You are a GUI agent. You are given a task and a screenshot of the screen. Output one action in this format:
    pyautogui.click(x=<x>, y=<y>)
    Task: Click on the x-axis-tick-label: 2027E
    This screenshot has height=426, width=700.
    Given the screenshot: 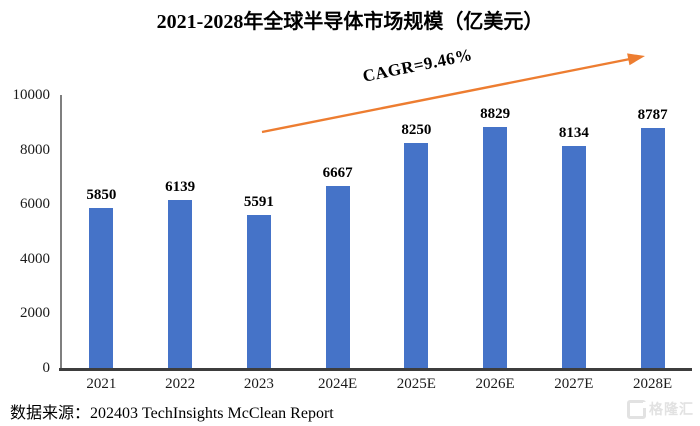 What is the action you would take?
    pyautogui.click(x=574, y=384)
    